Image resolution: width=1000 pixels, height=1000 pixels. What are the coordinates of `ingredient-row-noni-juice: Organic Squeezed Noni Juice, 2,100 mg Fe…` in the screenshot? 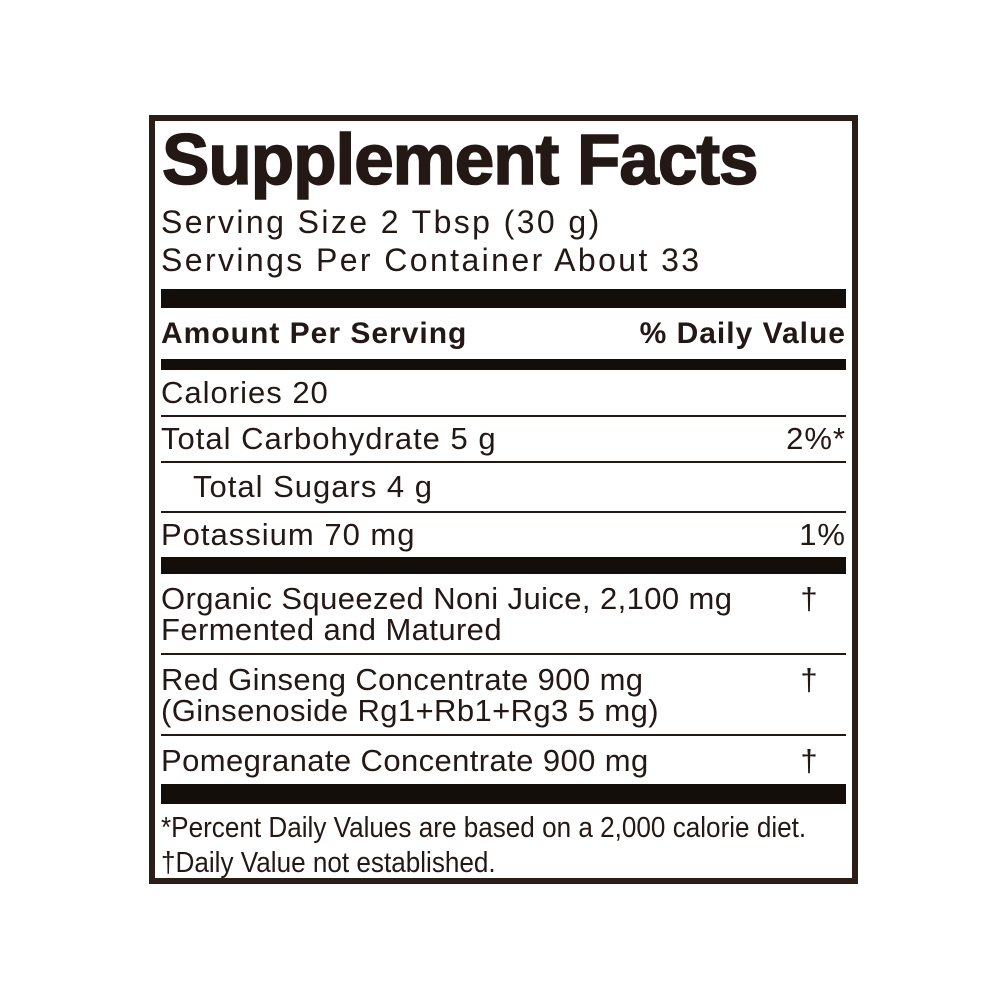 It's located at (503, 613).